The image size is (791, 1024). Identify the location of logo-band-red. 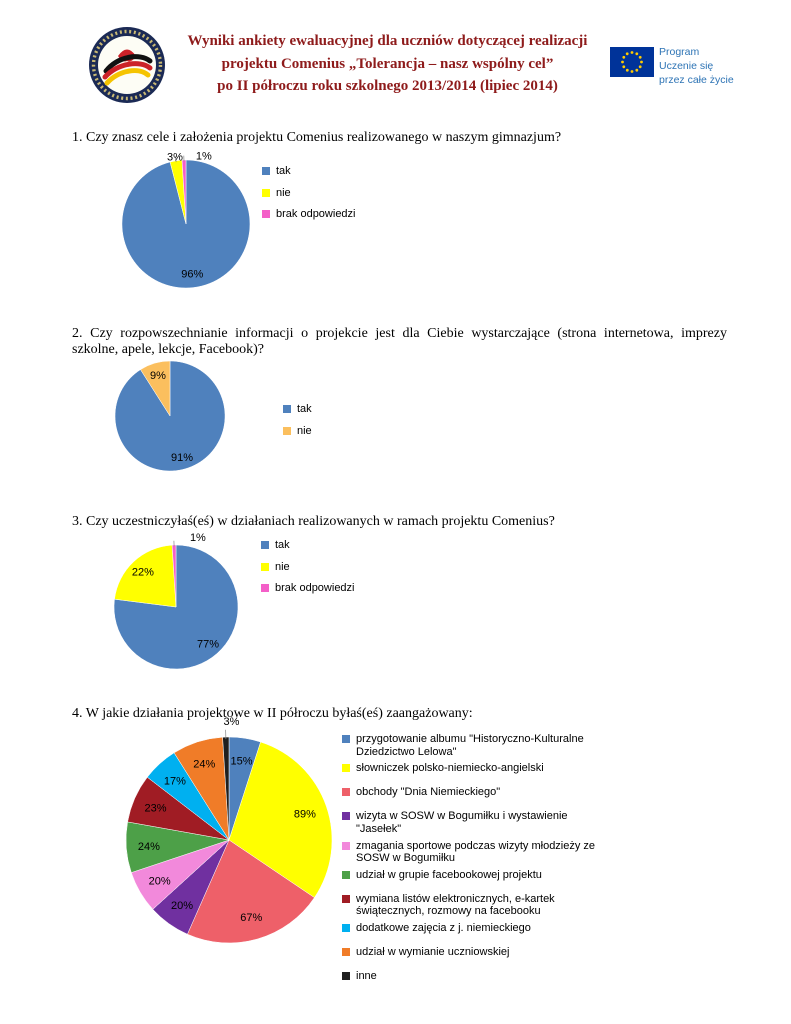
(127, 70).